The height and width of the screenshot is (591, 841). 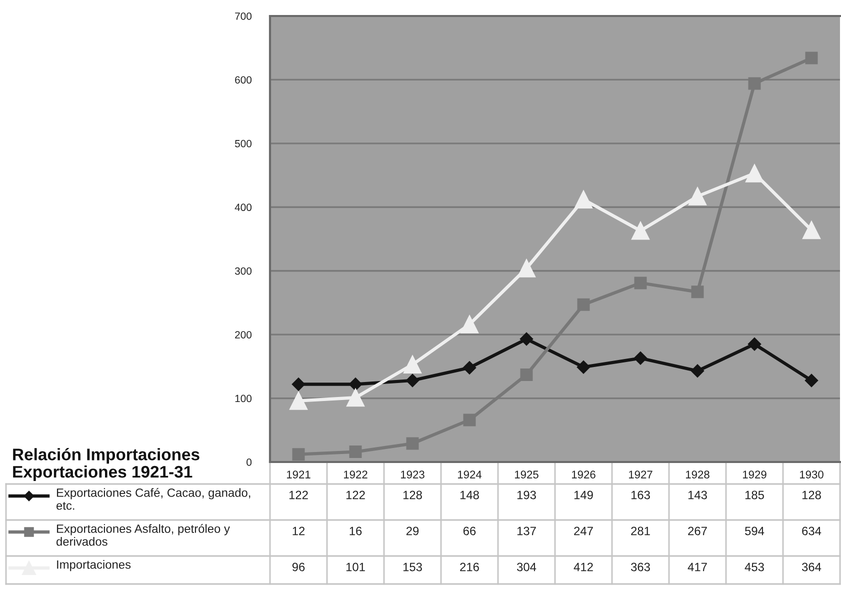 What do you see at coordinates (355, 567) in the screenshot?
I see `data-label: 101` at bounding box center [355, 567].